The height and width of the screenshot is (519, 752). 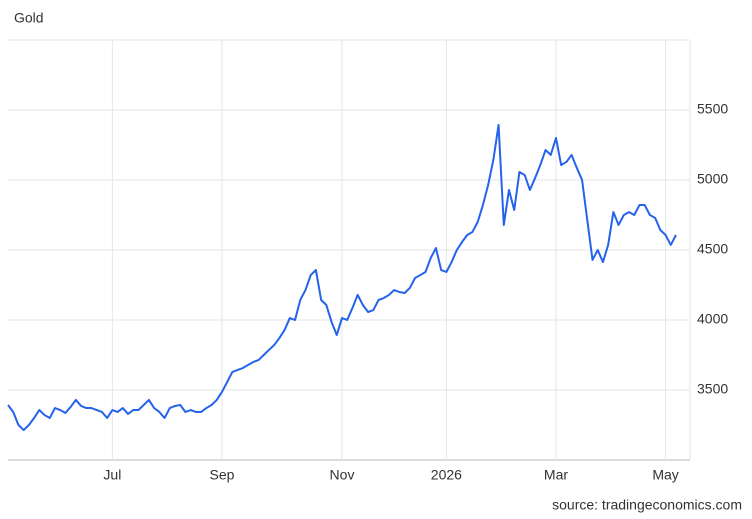 I want to click on y-tick-label: 5000, so click(x=712, y=179).